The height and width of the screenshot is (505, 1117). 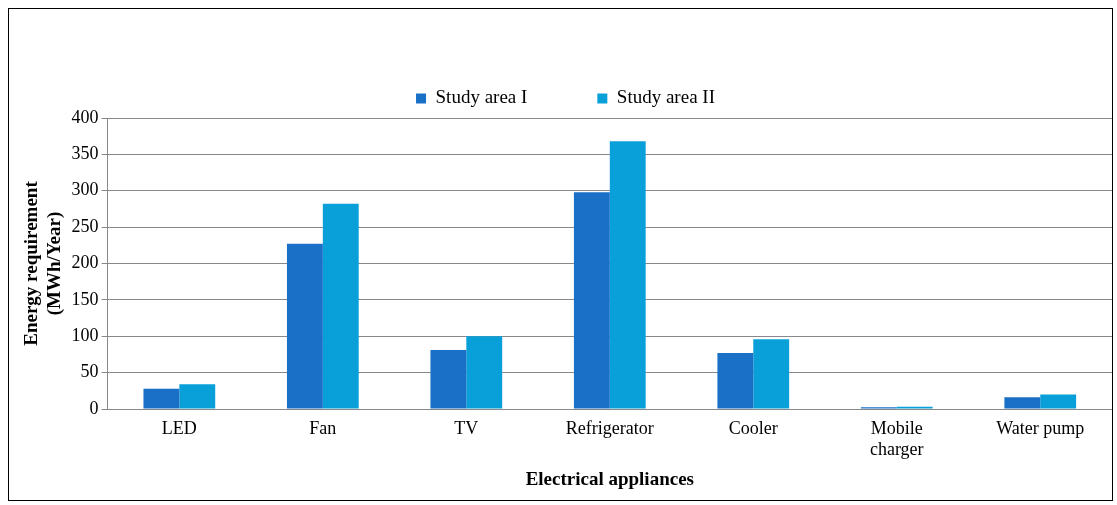 What do you see at coordinates (466, 427) in the screenshot?
I see `x-tick-label: TV` at bounding box center [466, 427].